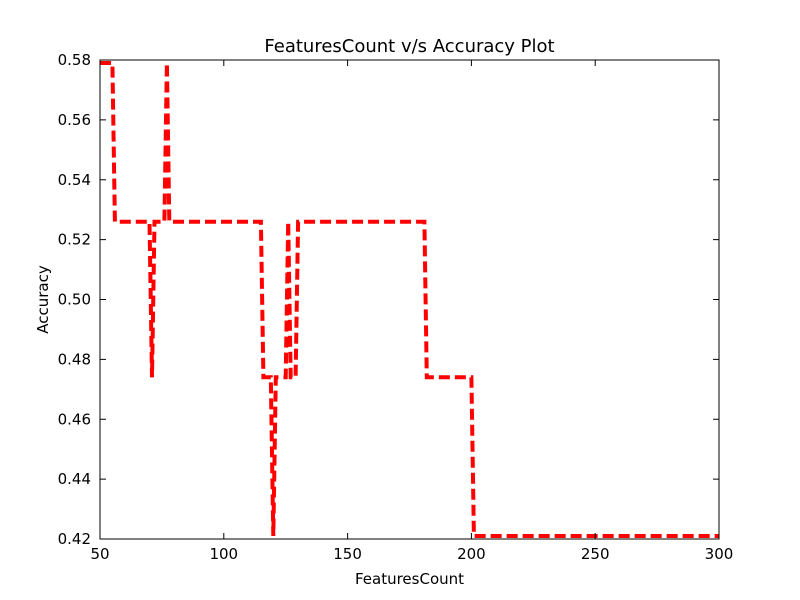 This screenshot has width=800, height=600. I want to click on y-tick-label: 0.46, so click(74, 419).